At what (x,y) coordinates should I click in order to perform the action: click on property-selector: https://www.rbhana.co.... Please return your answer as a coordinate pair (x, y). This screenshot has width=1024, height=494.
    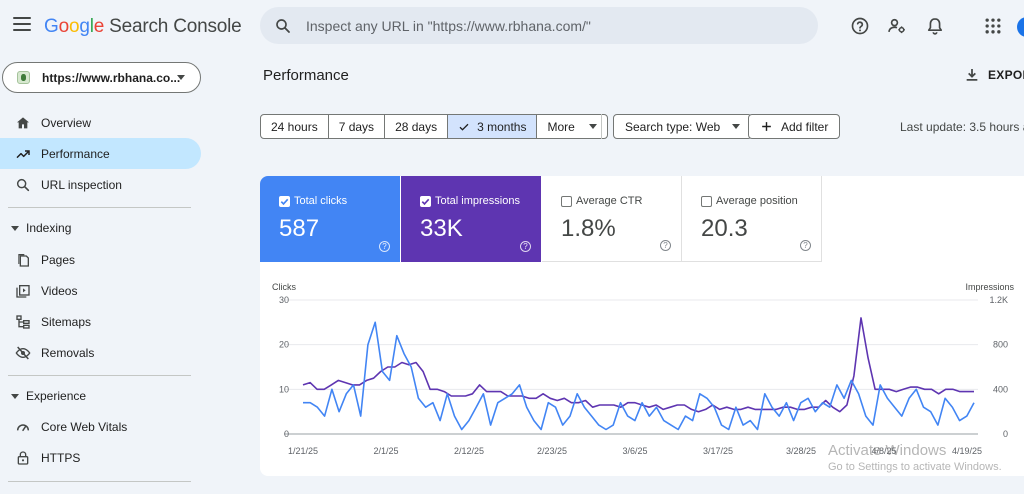
    Looking at the image, I should click on (101, 77).